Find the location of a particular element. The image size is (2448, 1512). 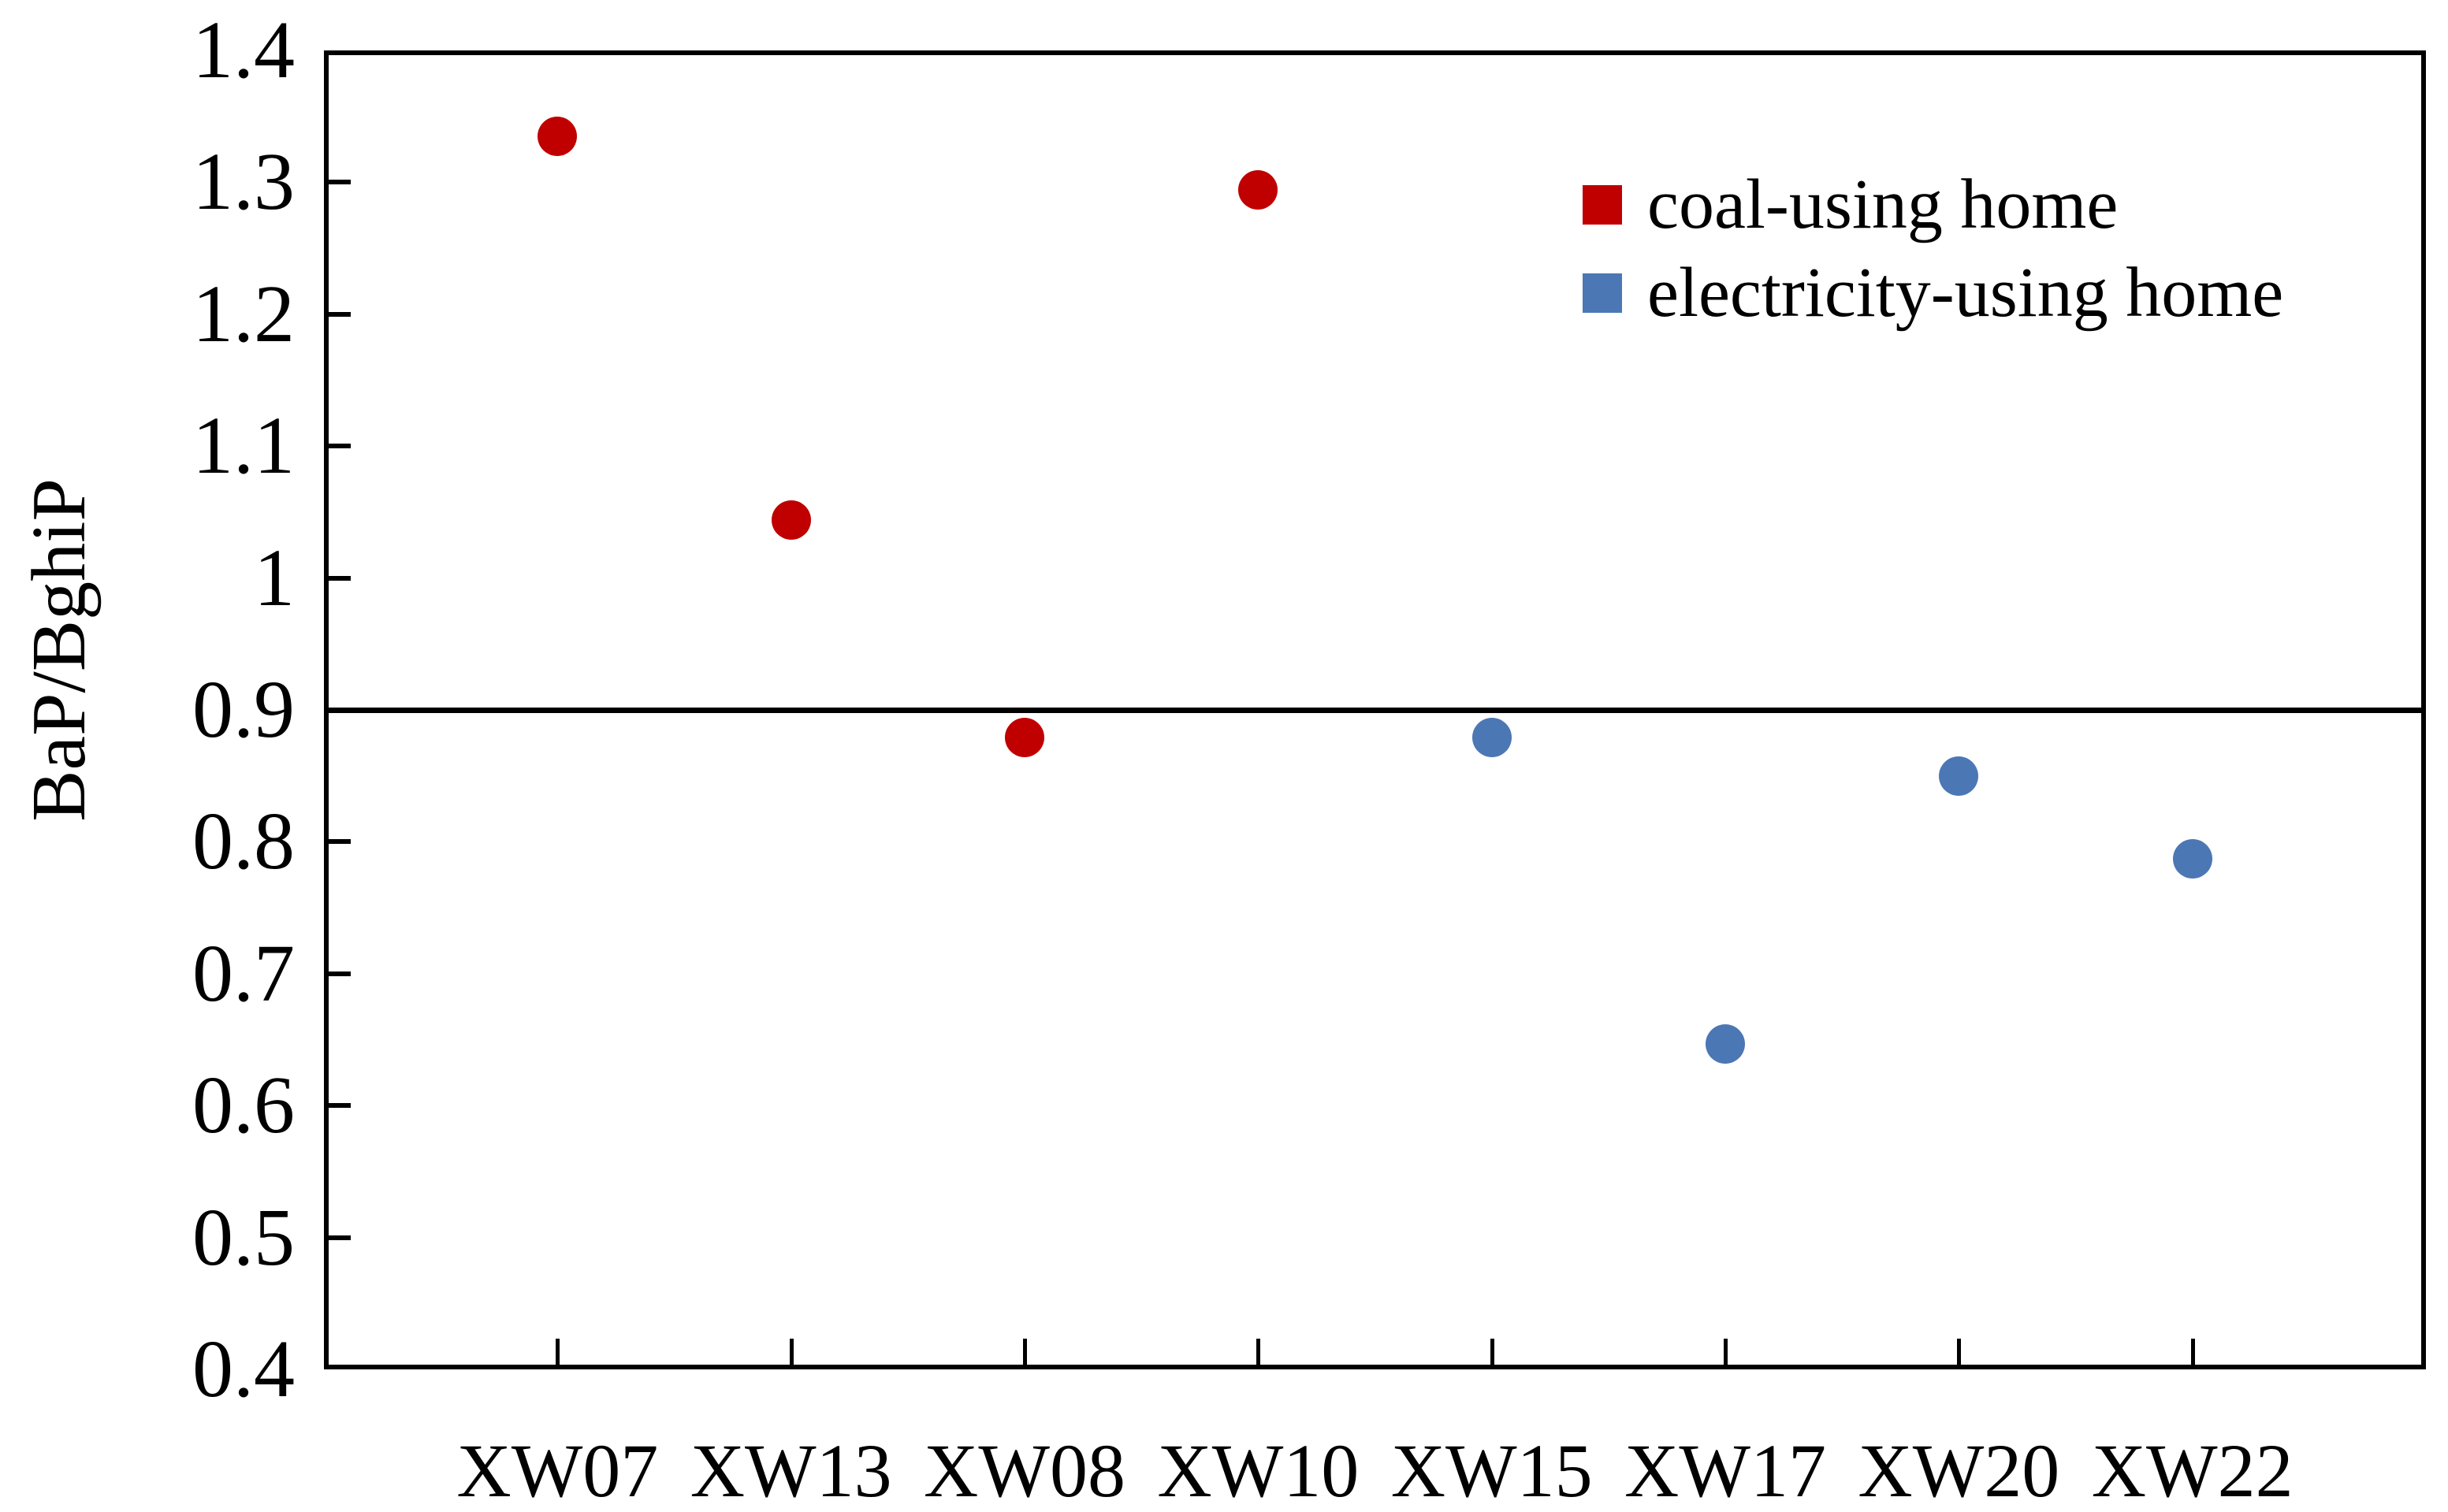

x-tick-XW20 is located at coordinates (1959, 1352).